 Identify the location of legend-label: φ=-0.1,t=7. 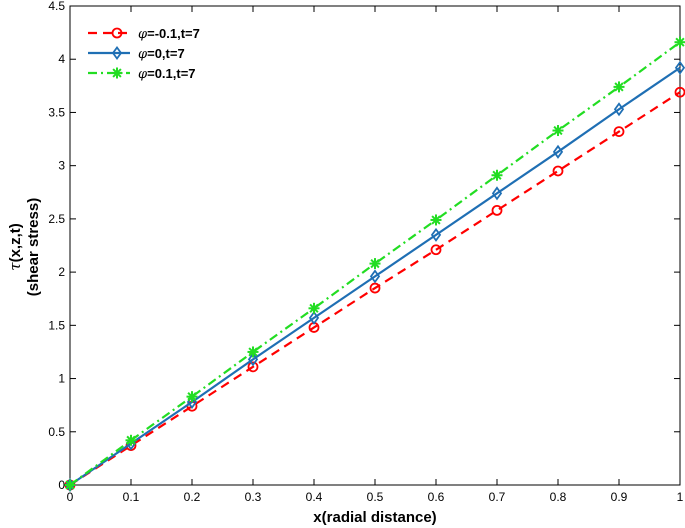
(169, 34).